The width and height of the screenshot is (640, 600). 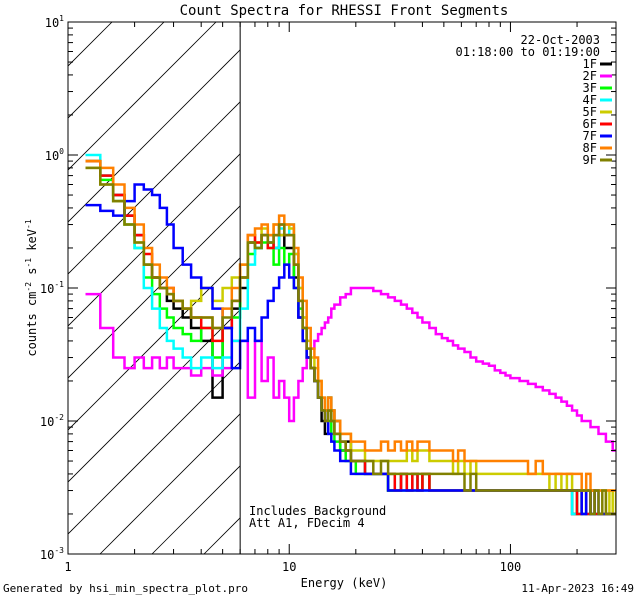 What do you see at coordinates (590, 100) in the screenshot?
I see `legend-label: 4F` at bounding box center [590, 100].